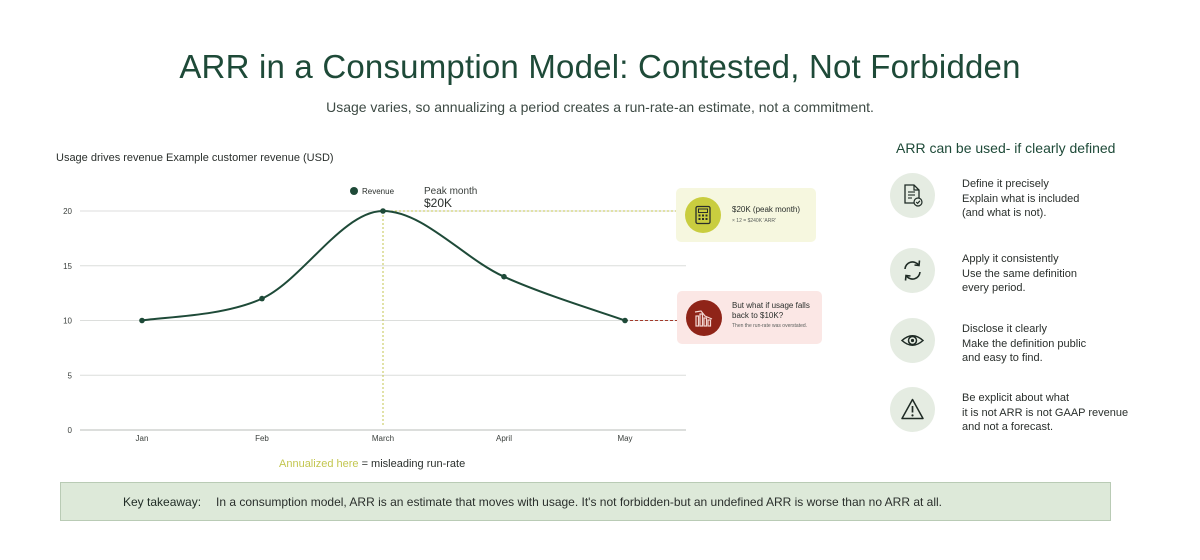 The image size is (1200, 560). What do you see at coordinates (162, 502) in the screenshot?
I see `takeaway-label: Key takeaway:` at bounding box center [162, 502].